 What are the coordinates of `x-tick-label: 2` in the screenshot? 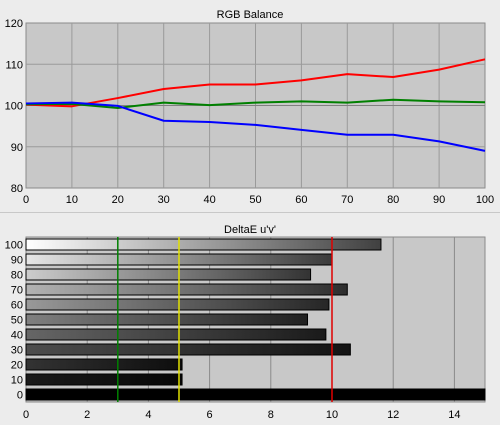 It's located at (87, 415).